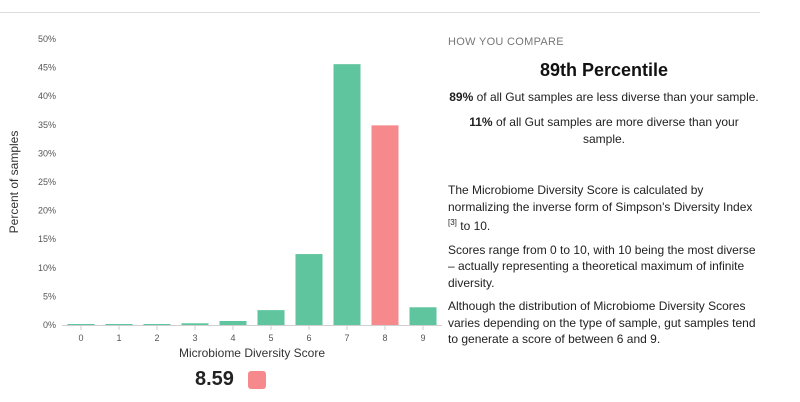  Describe the element at coordinates (49, 325) in the screenshot. I see `y-tick-label: 0%` at that location.